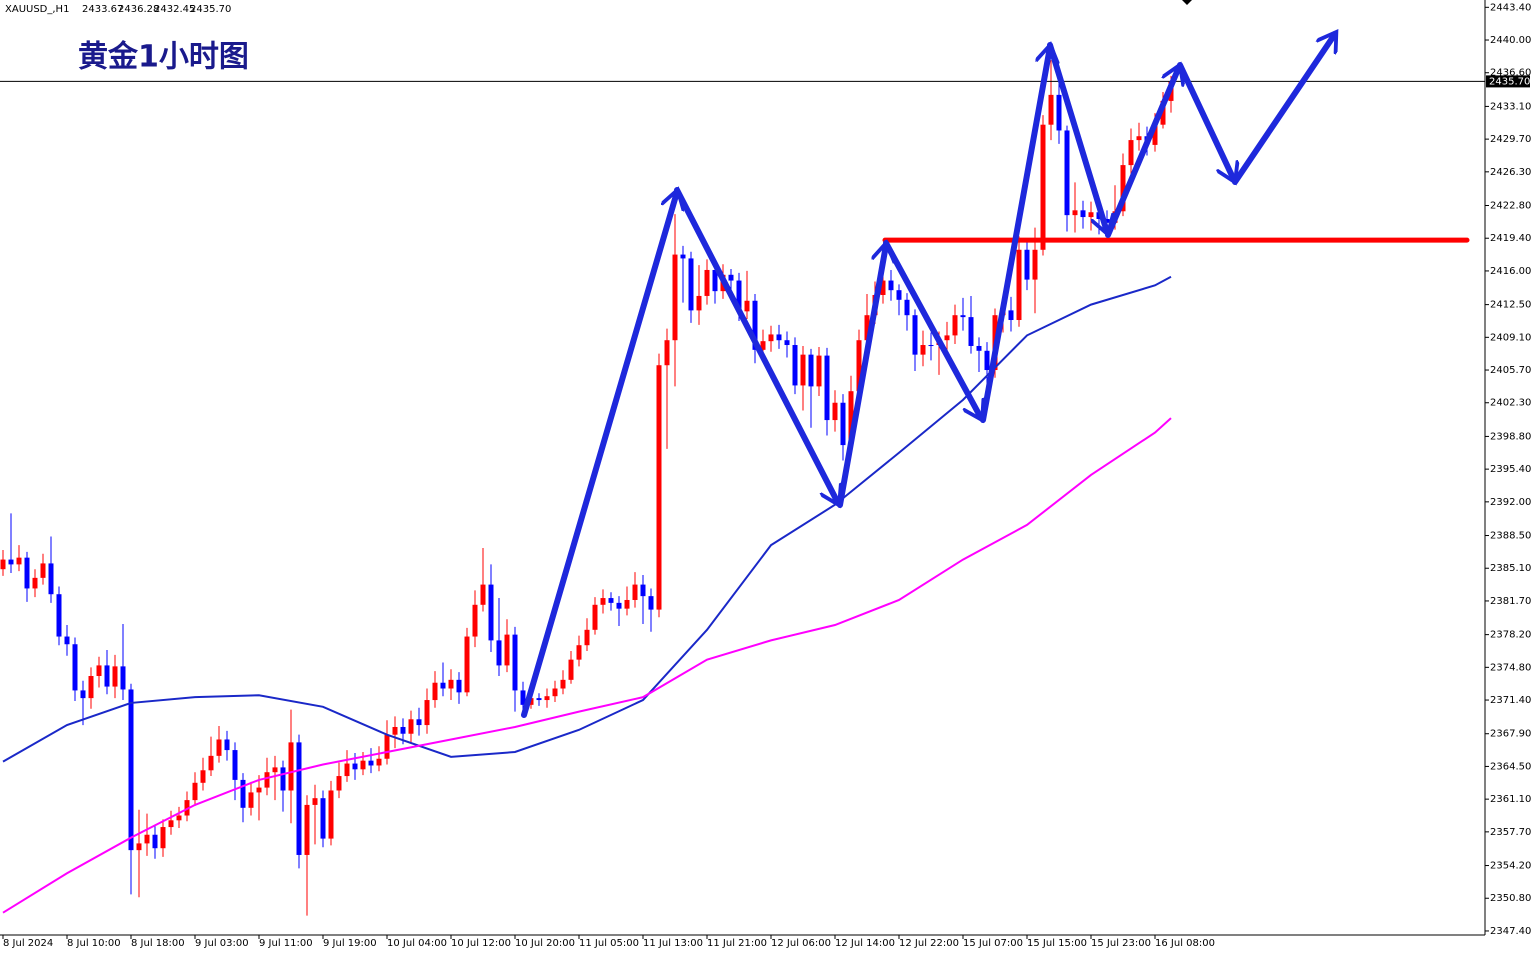 Image resolution: width=1536 pixels, height=959 pixels. Describe the element at coordinates (1510, 502) in the screenshot. I see `y-tick-label: 2392.00` at that location.